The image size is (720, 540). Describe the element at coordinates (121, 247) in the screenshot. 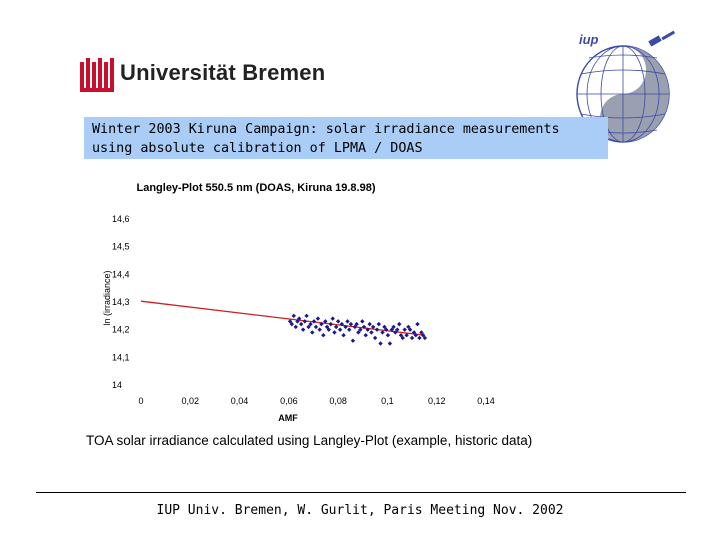

I see `y-tick-label: 14,5` at that location.